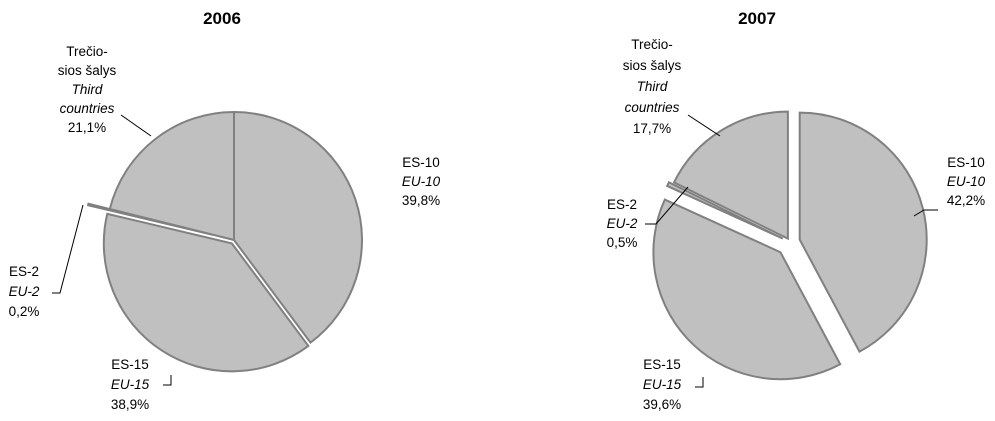  I want to click on leader-line-2006-third, so click(136, 125).